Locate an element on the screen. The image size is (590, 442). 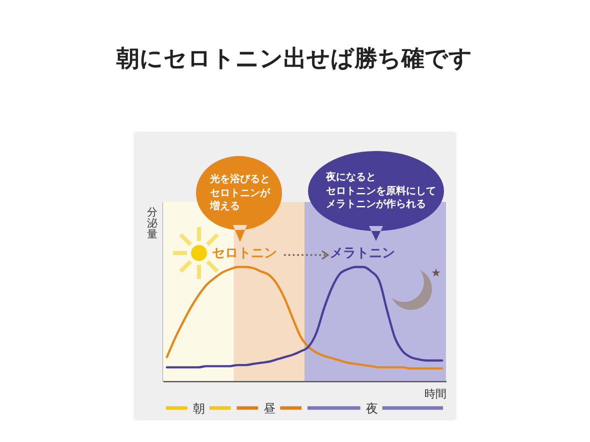
chart-title: 朝にセロトニン出せば勝ち確です is located at coordinates (294, 59).